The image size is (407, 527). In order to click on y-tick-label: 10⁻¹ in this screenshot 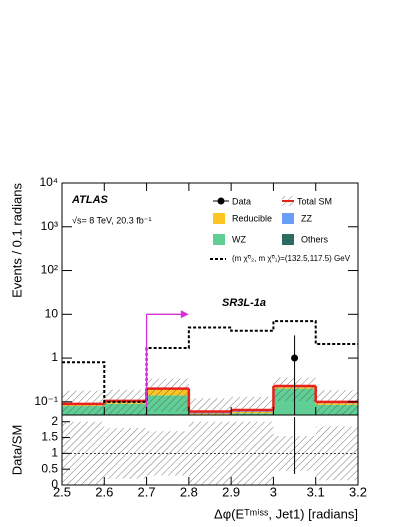, I will do `click(46, 401)`.